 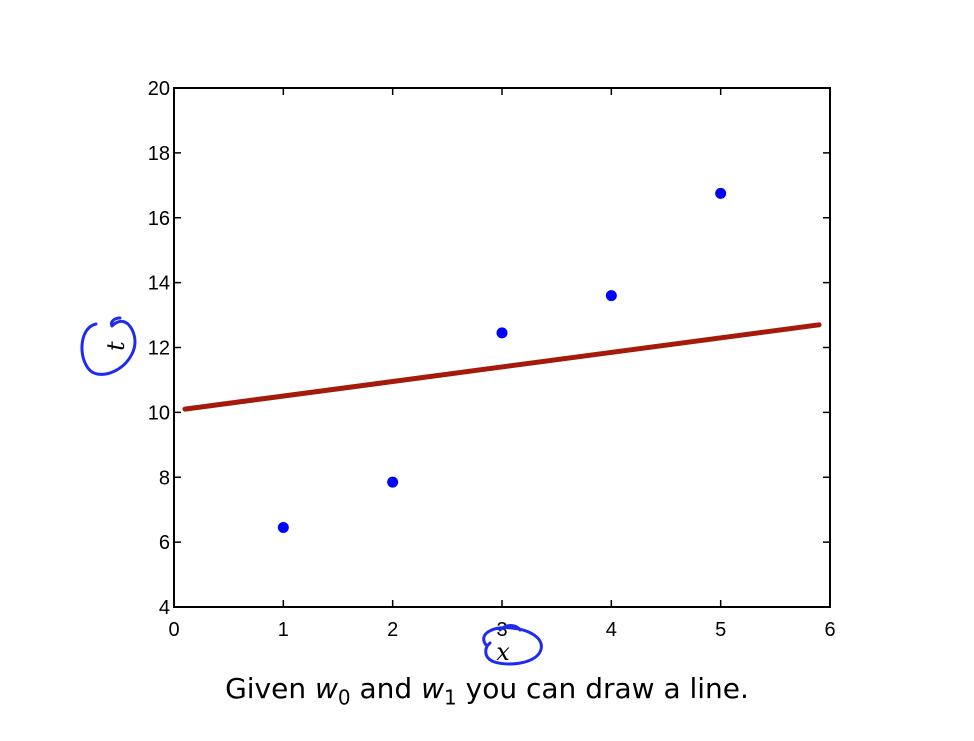 What do you see at coordinates (326, 688) in the screenshot?
I see `caption-w0-symbol: w` at bounding box center [326, 688].